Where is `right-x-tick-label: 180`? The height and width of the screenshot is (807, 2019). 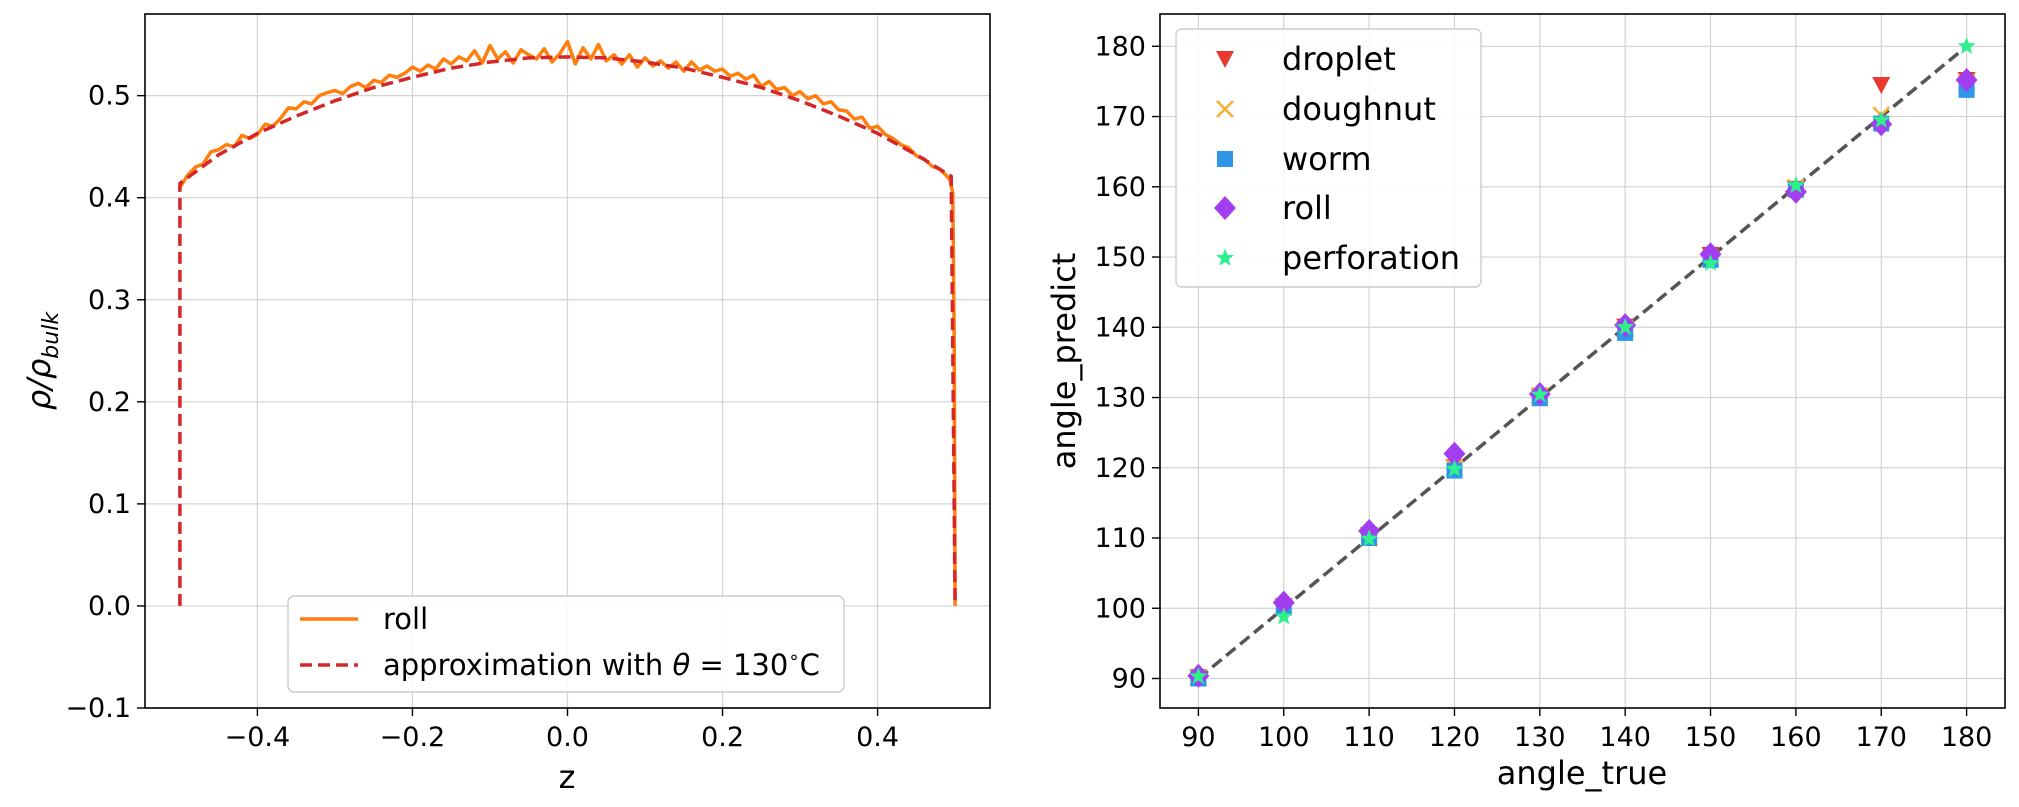
right-x-tick-label: 180 is located at coordinates (1967, 737).